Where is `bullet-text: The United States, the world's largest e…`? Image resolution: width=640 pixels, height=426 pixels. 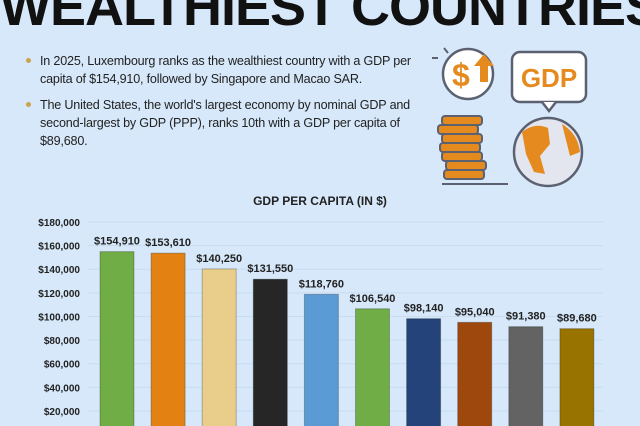
bullet-text: The United States, the world's largest e… is located at coordinates (225, 123).